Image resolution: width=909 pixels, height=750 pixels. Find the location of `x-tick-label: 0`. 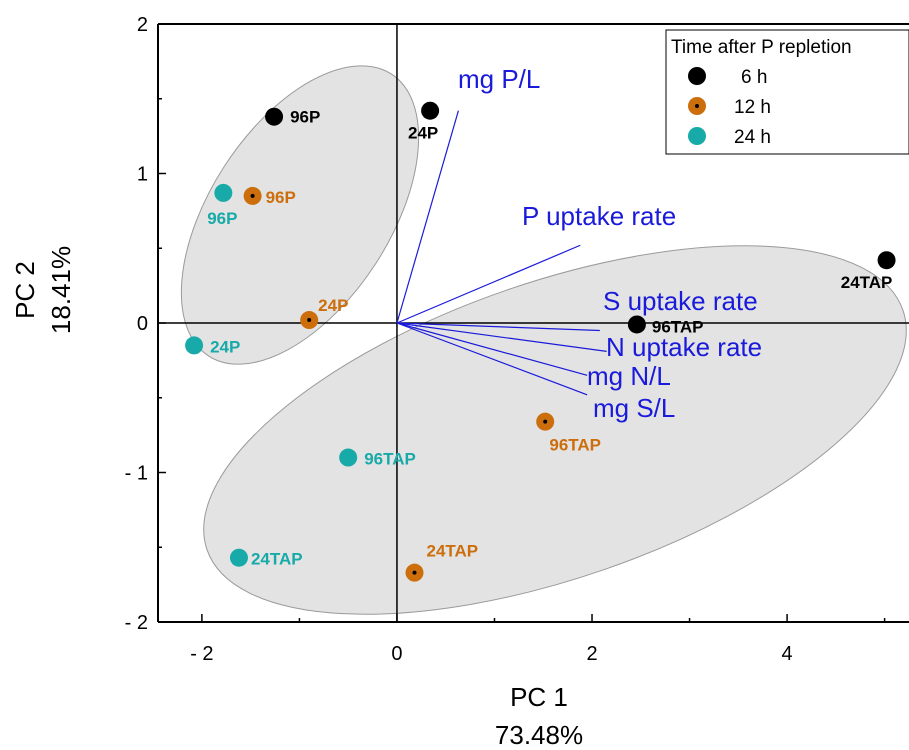

x-tick-label: 0 is located at coordinates (396, 654).